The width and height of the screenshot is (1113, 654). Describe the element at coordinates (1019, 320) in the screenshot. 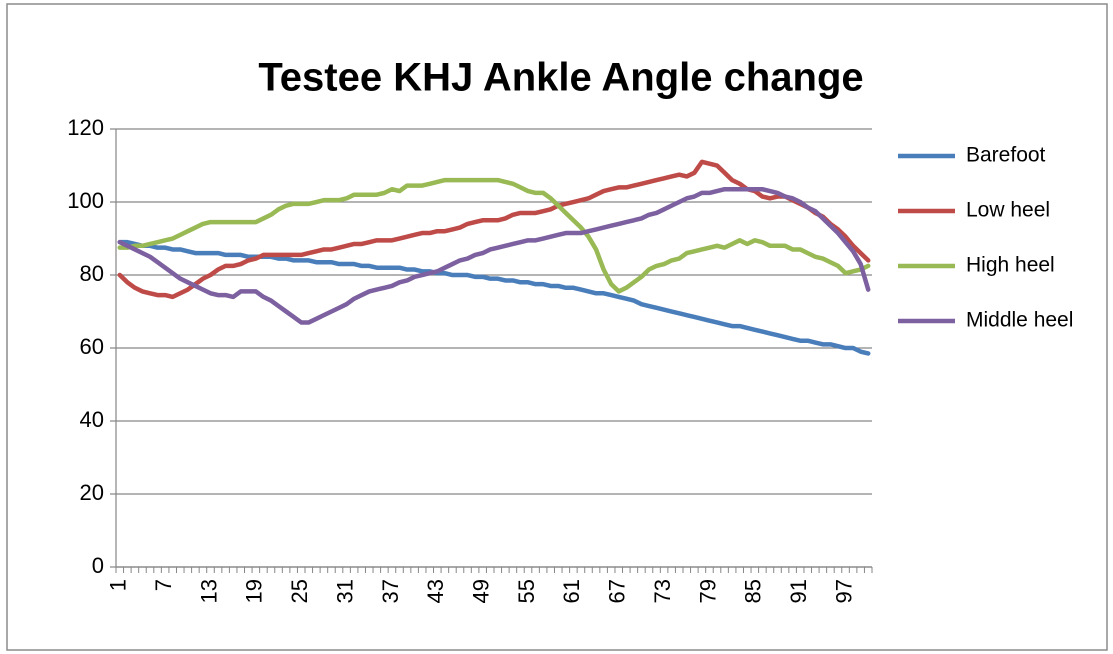

I see `legend-label: Middle heel` at that location.